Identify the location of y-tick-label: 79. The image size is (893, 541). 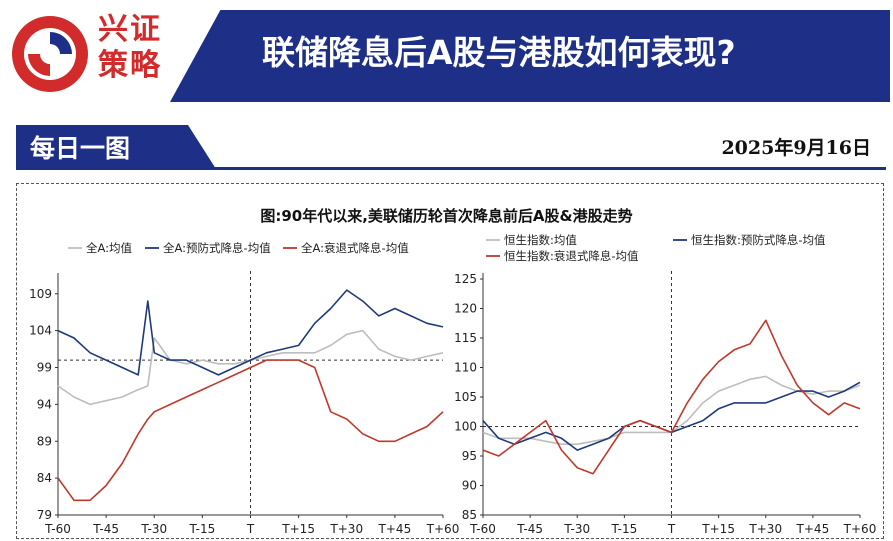
(44, 515).